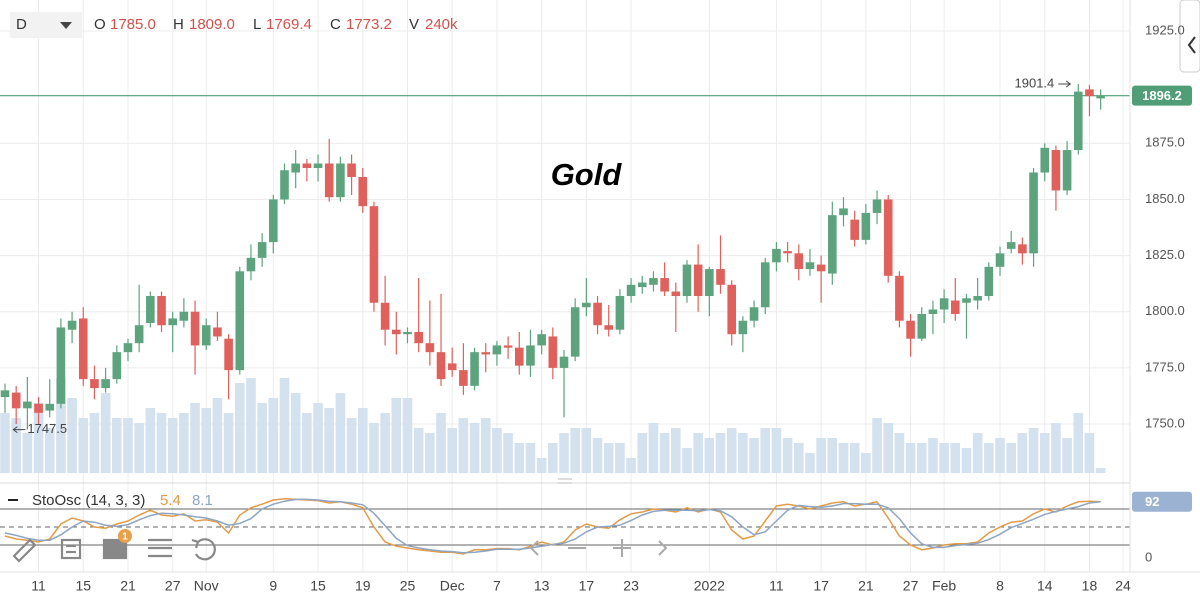 The image size is (1200, 613). Describe the element at coordinates (115, 549) in the screenshot. I see `indicator-tool` at that location.